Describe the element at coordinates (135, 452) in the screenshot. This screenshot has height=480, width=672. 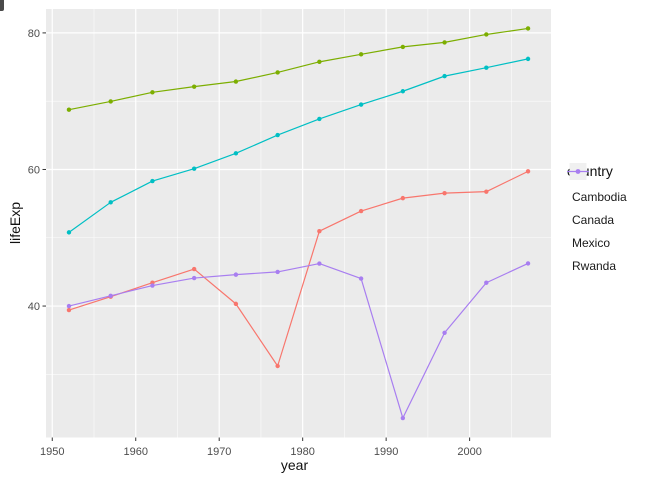
I see `x-tick-label: 1960` at that location.